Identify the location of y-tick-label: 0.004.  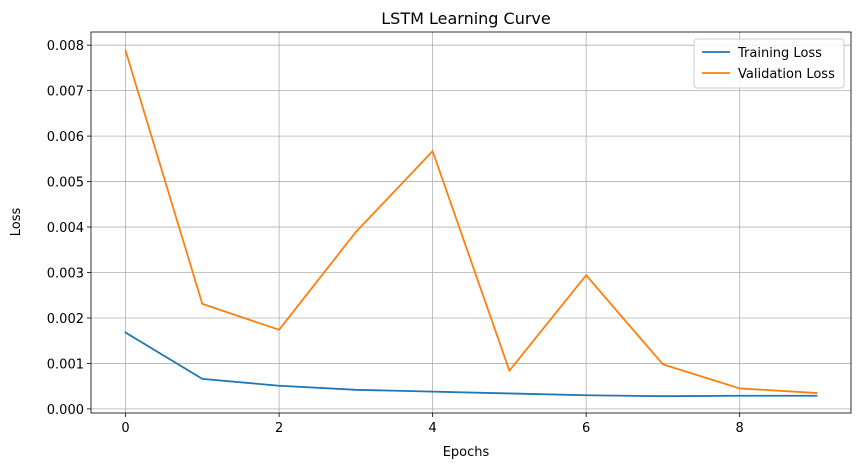
(65, 228).